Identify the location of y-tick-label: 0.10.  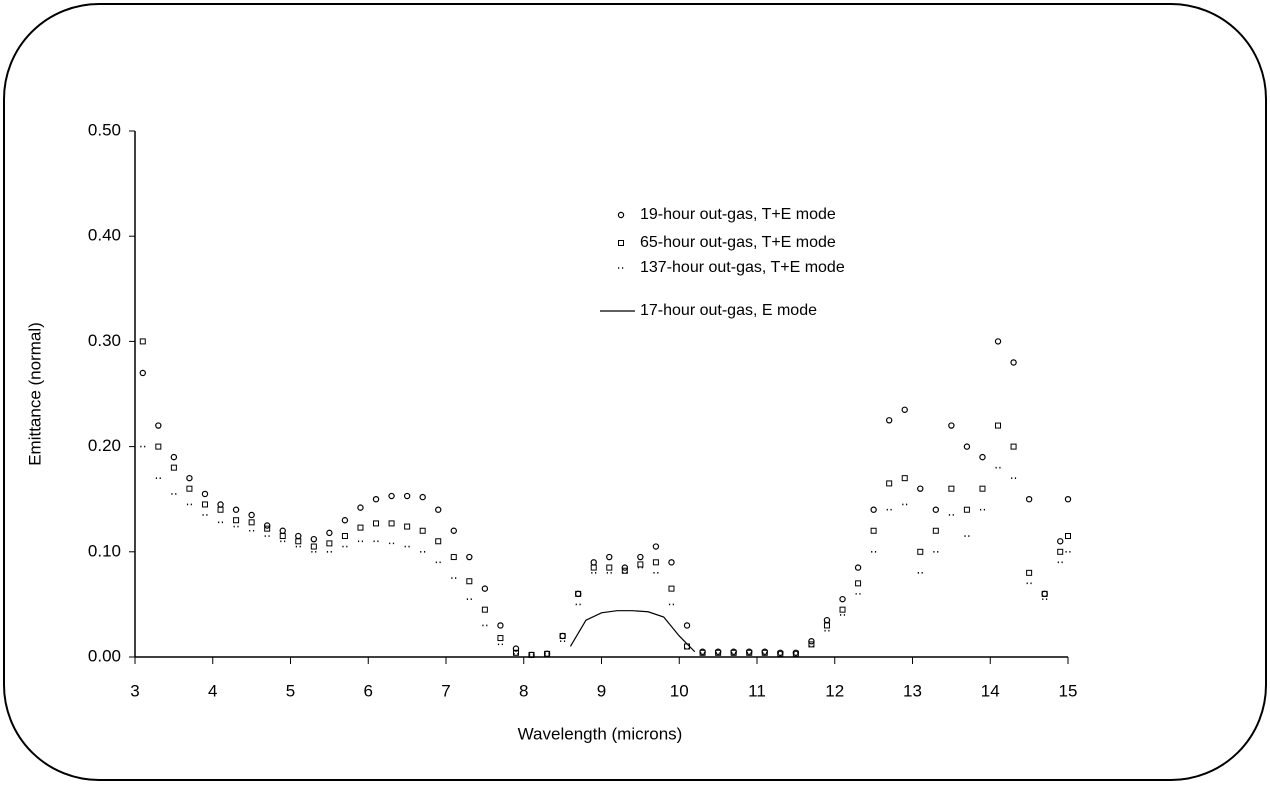
(104, 550).